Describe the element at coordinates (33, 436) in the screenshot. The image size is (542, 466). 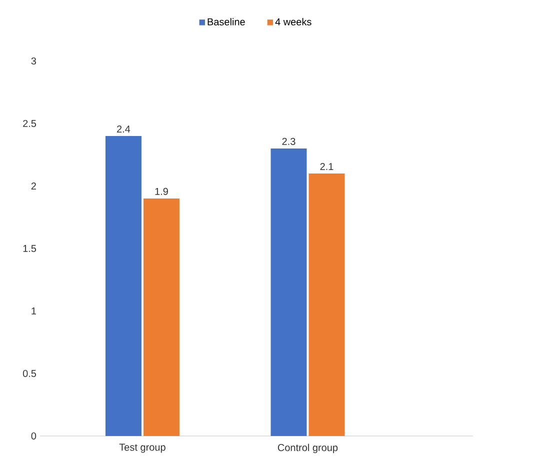
I see `y-tick-label: 0` at that location.